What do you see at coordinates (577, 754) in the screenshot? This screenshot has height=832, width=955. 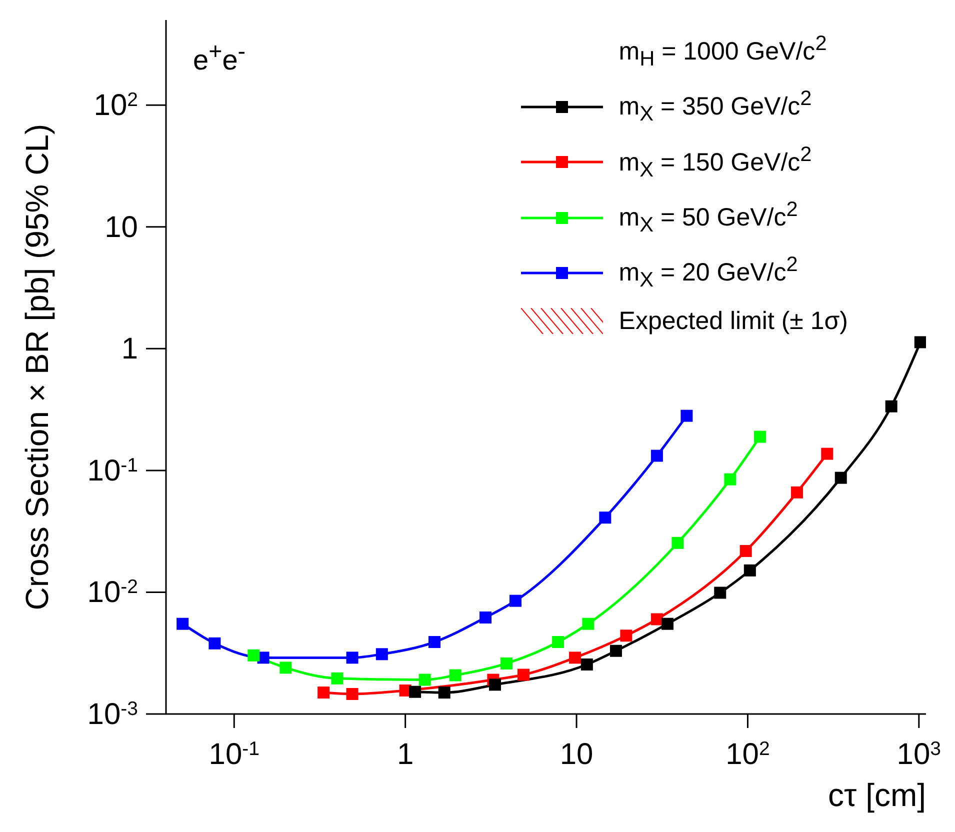 I see `x-tick-label: 10` at bounding box center [577, 754].